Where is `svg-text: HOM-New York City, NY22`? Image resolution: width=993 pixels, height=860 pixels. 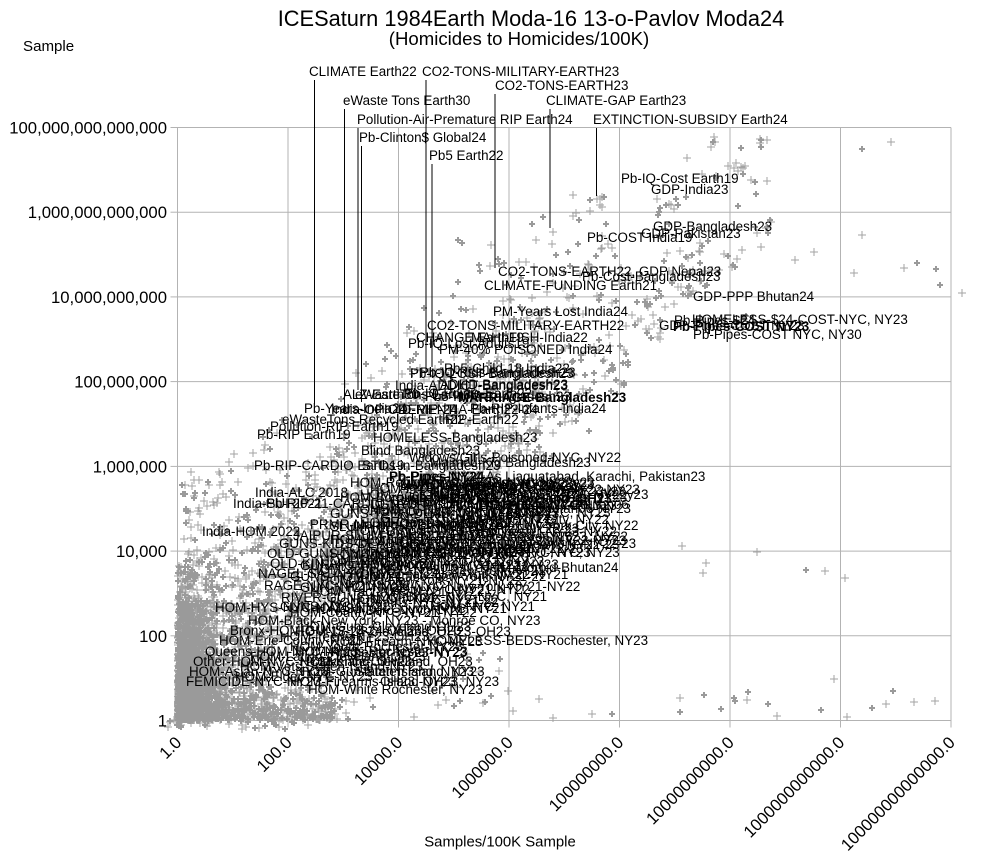
svg-text: HOM-New York City, NY22 is located at coordinates (529, 519).